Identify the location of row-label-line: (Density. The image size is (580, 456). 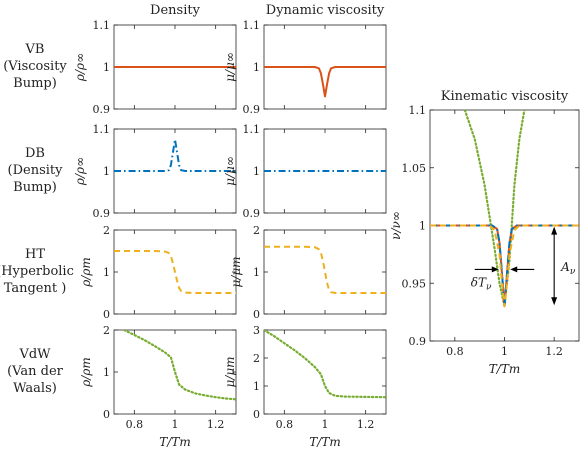
(36, 170).